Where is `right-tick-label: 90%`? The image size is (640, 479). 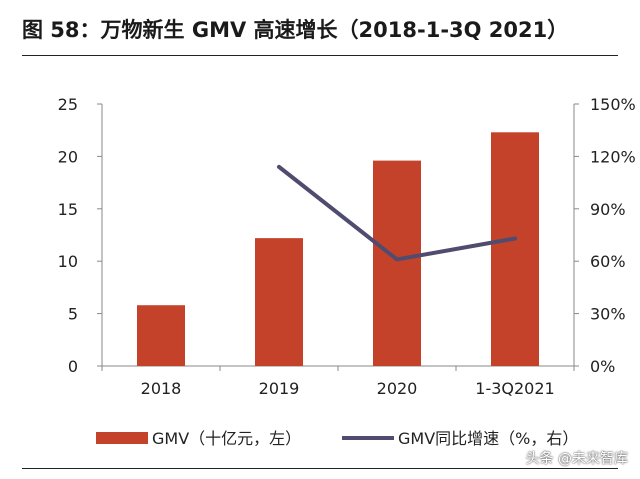
right-tick-label: 90% is located at coordinates (608, 209).